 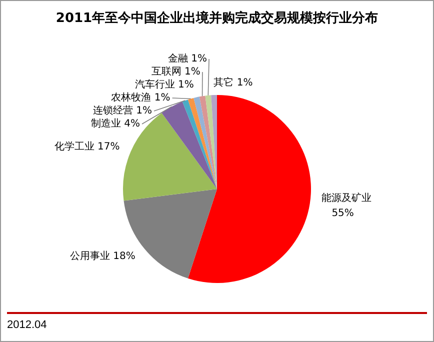 What do you see at coordinates (164, 84) in the screenshot?
I see `slice-label: 汽车行业 1%` at bounding box center [164, 84].